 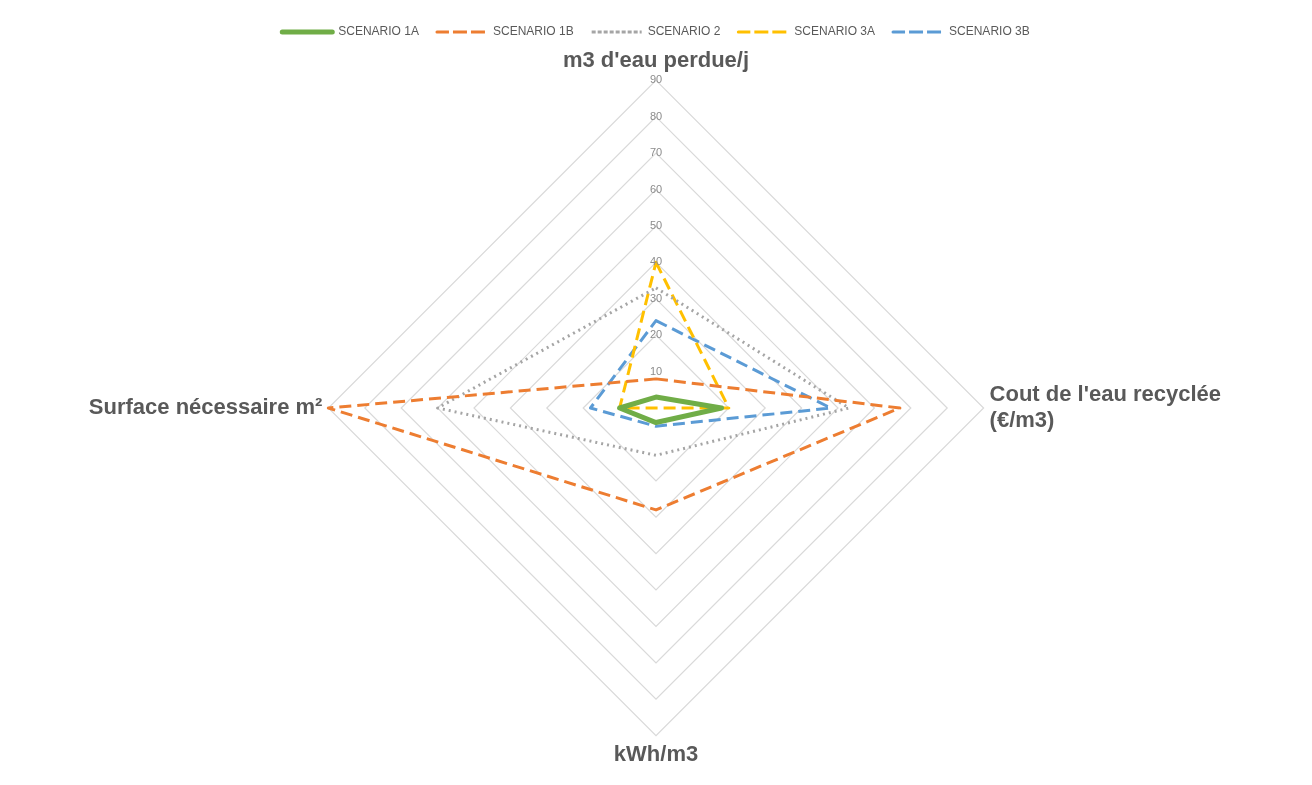 I want to click on spoke-label: m3 d'eau perdue/j, so click(x=656, y=60).